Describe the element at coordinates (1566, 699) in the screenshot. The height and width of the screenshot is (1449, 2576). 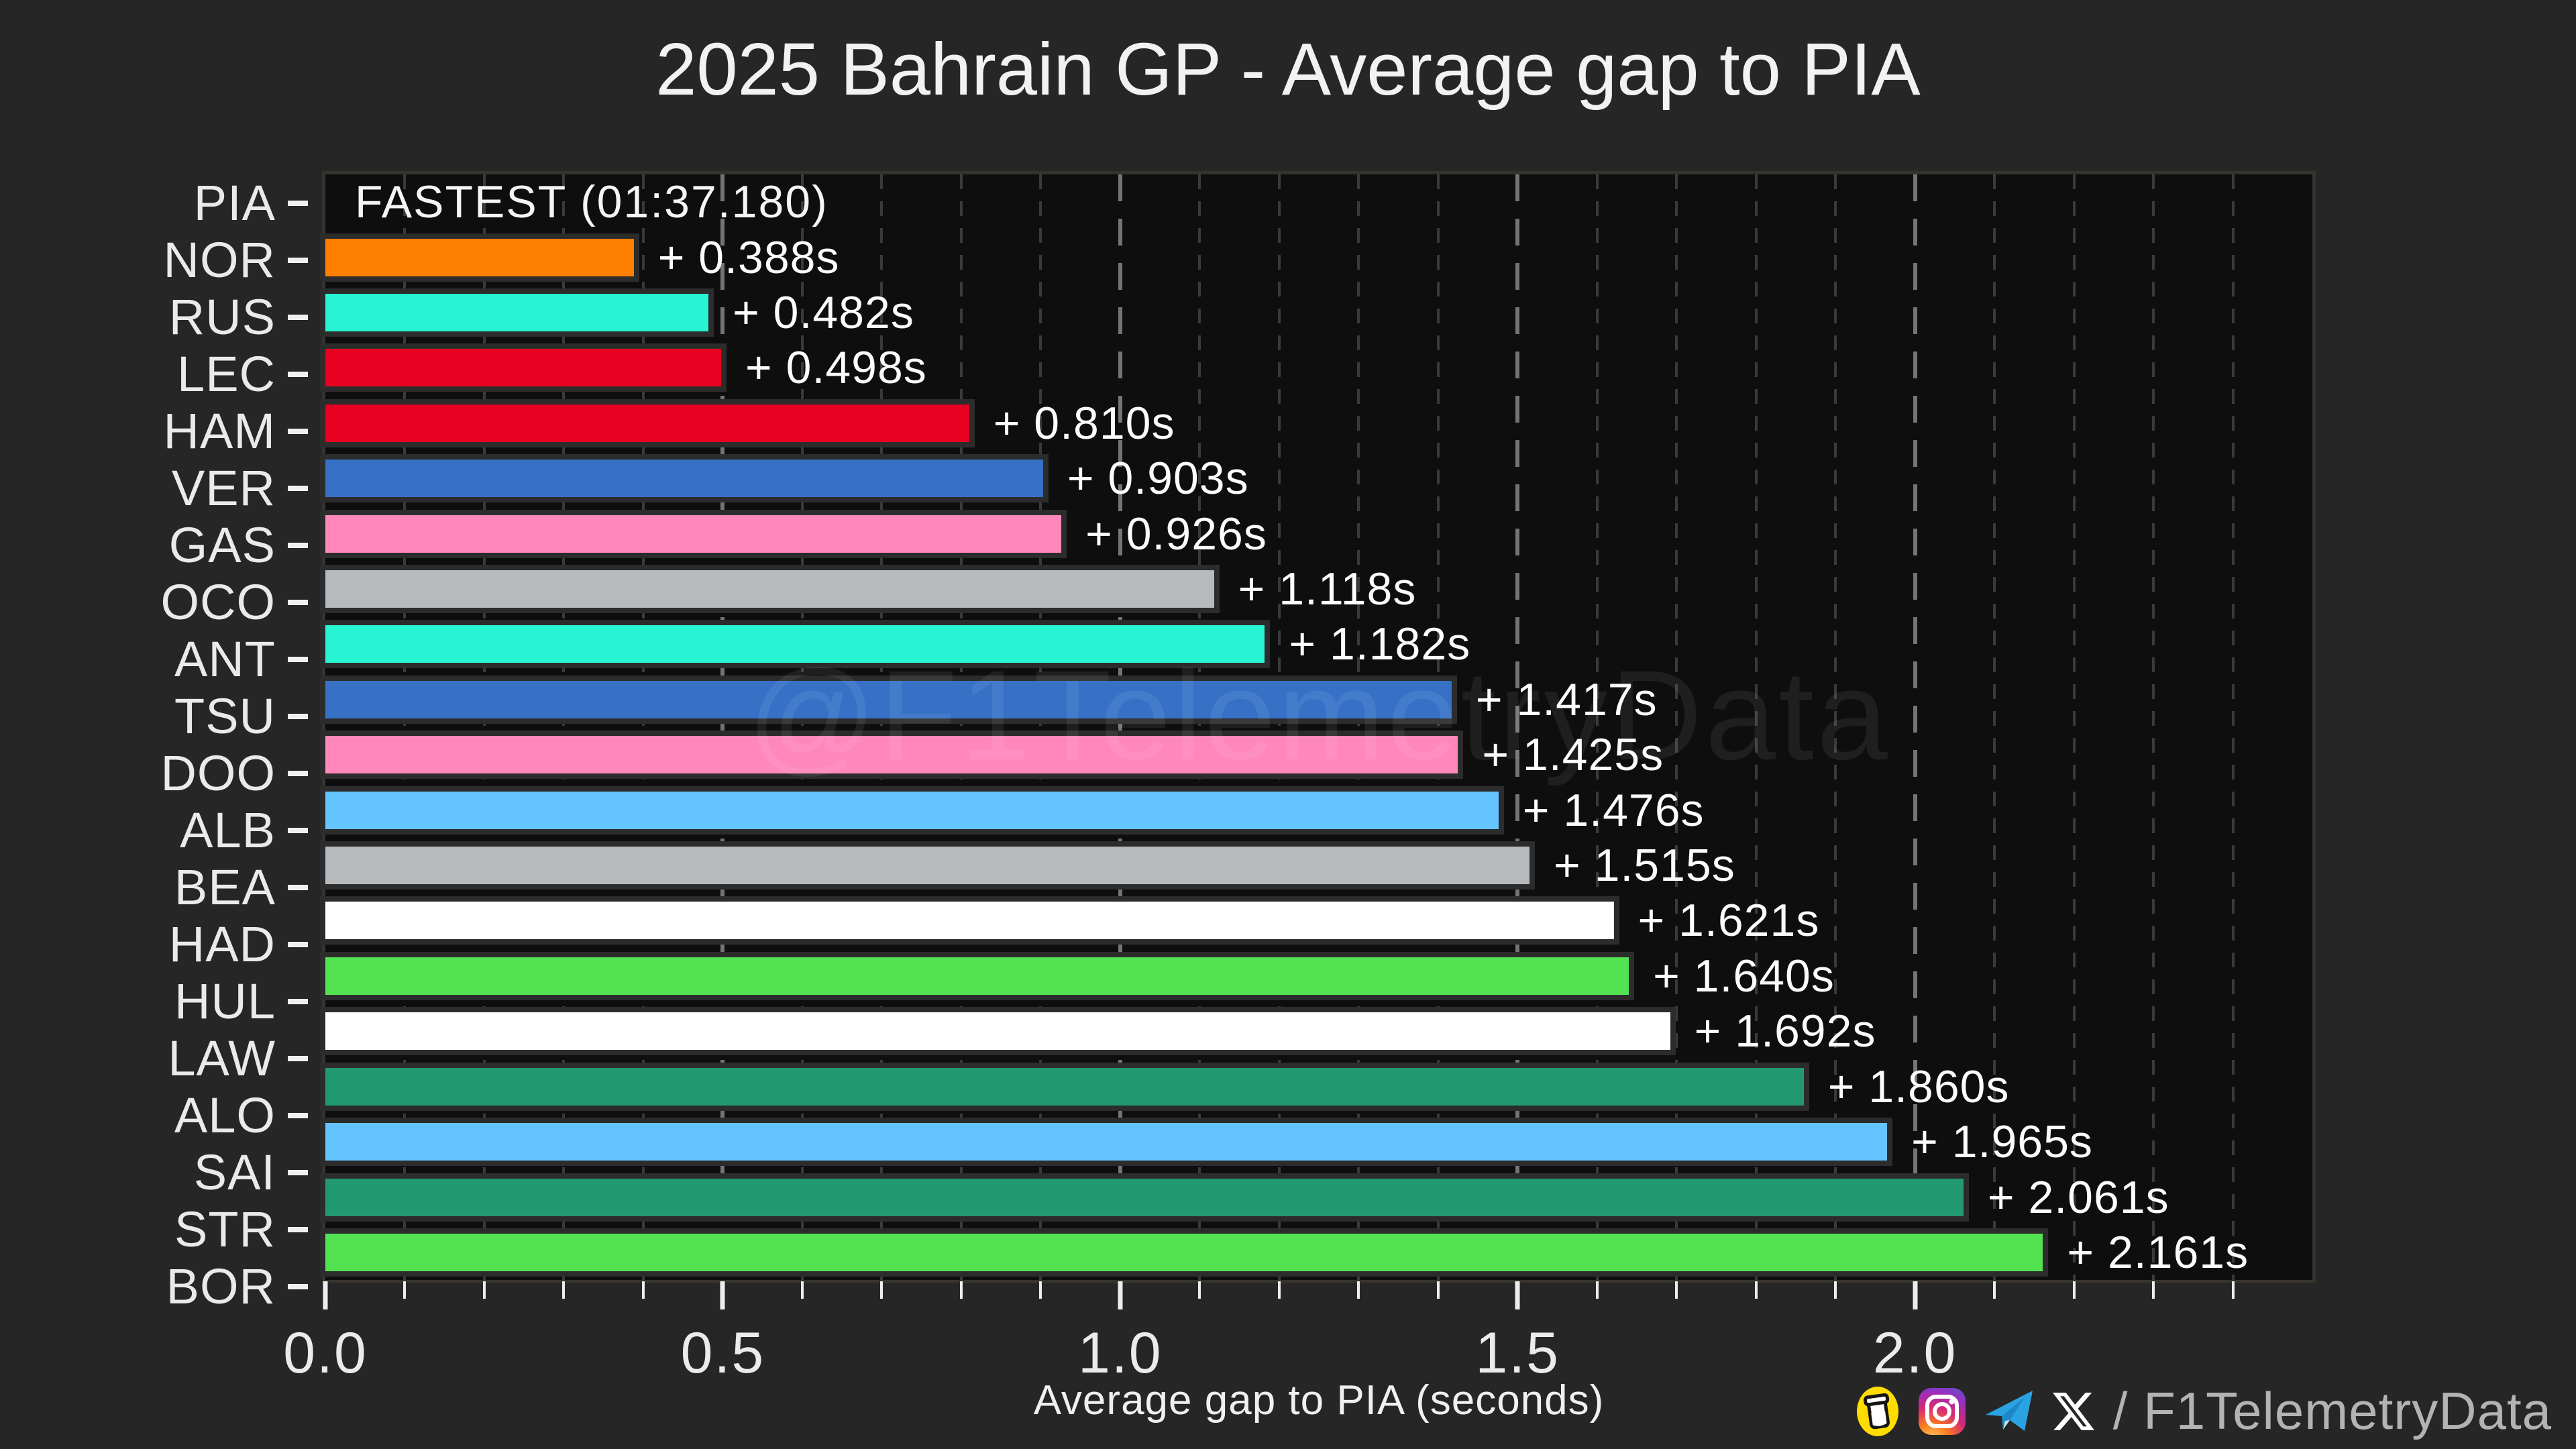
I see `gap-value-label: + 1.417s` at that location.